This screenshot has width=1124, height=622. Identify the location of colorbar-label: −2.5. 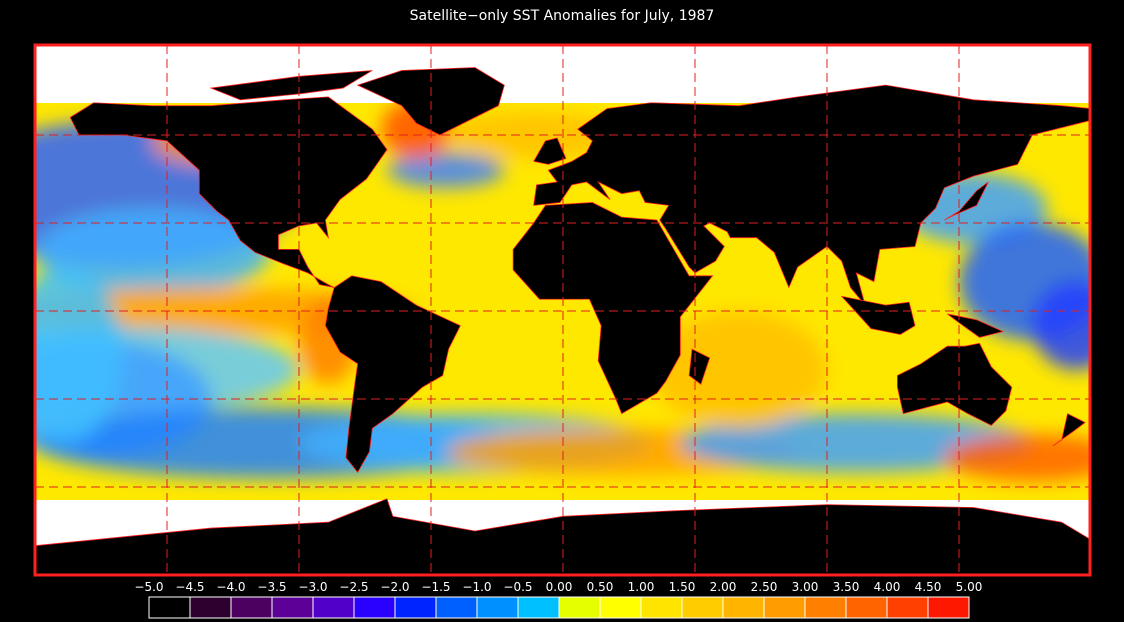
(353, 587).